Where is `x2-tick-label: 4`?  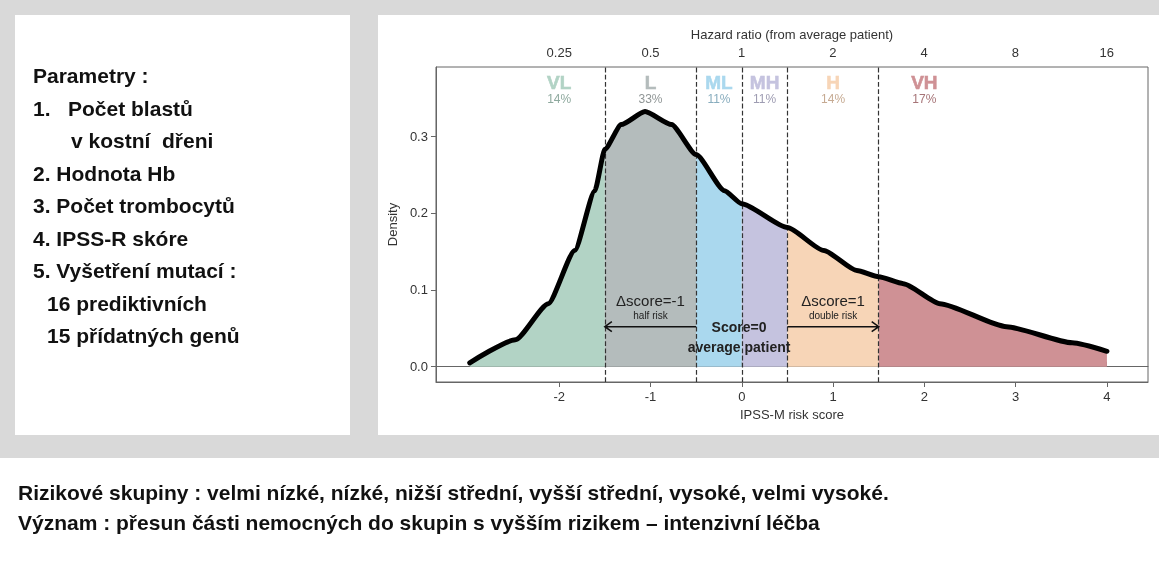 x2-tick-label: 4 is located at coordinates (924, 52).